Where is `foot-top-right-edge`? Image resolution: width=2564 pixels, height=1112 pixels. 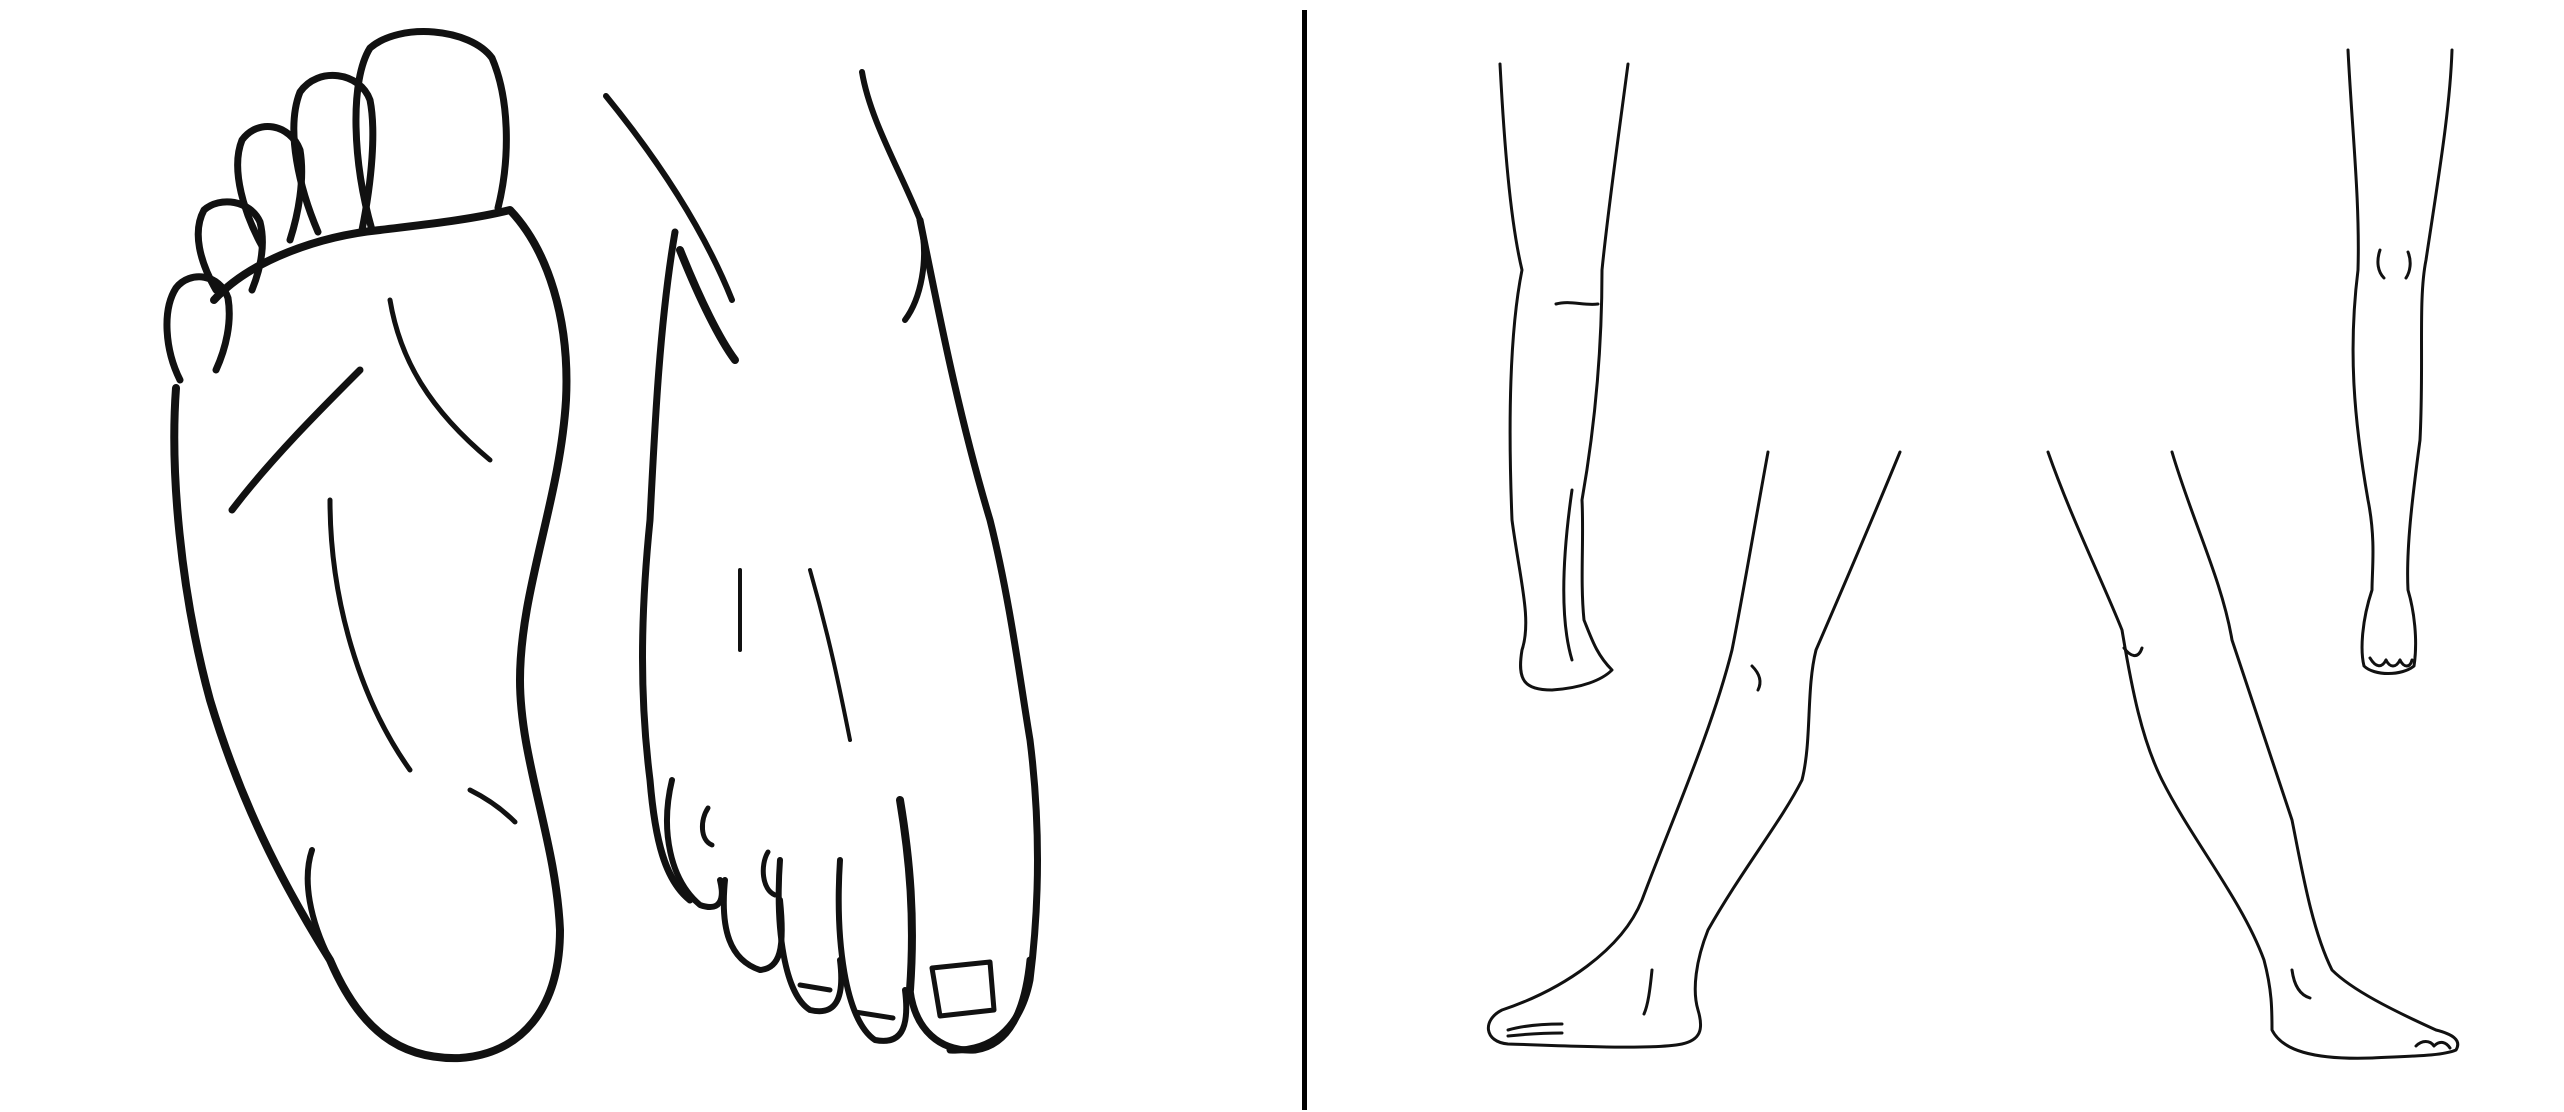
foot-top-right-edge is located at coordinates (978, 635).